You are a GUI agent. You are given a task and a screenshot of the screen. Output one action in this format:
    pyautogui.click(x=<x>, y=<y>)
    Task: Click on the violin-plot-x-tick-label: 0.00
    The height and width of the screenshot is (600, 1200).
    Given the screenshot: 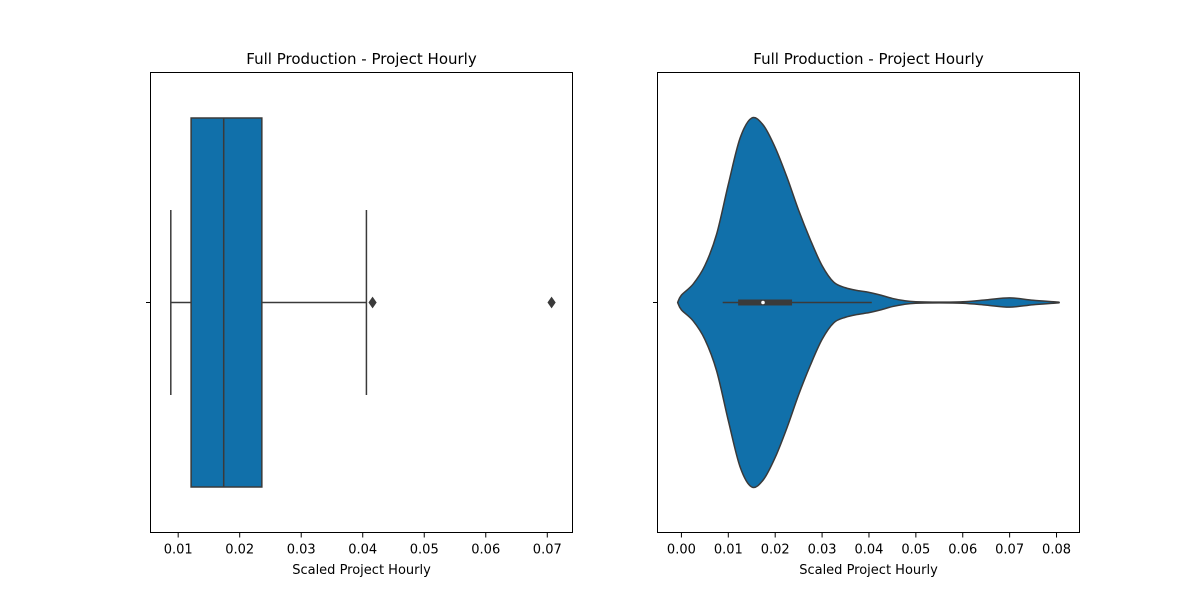 What is the action you would take?
    pyautogui.click(x=681, y=550)
    